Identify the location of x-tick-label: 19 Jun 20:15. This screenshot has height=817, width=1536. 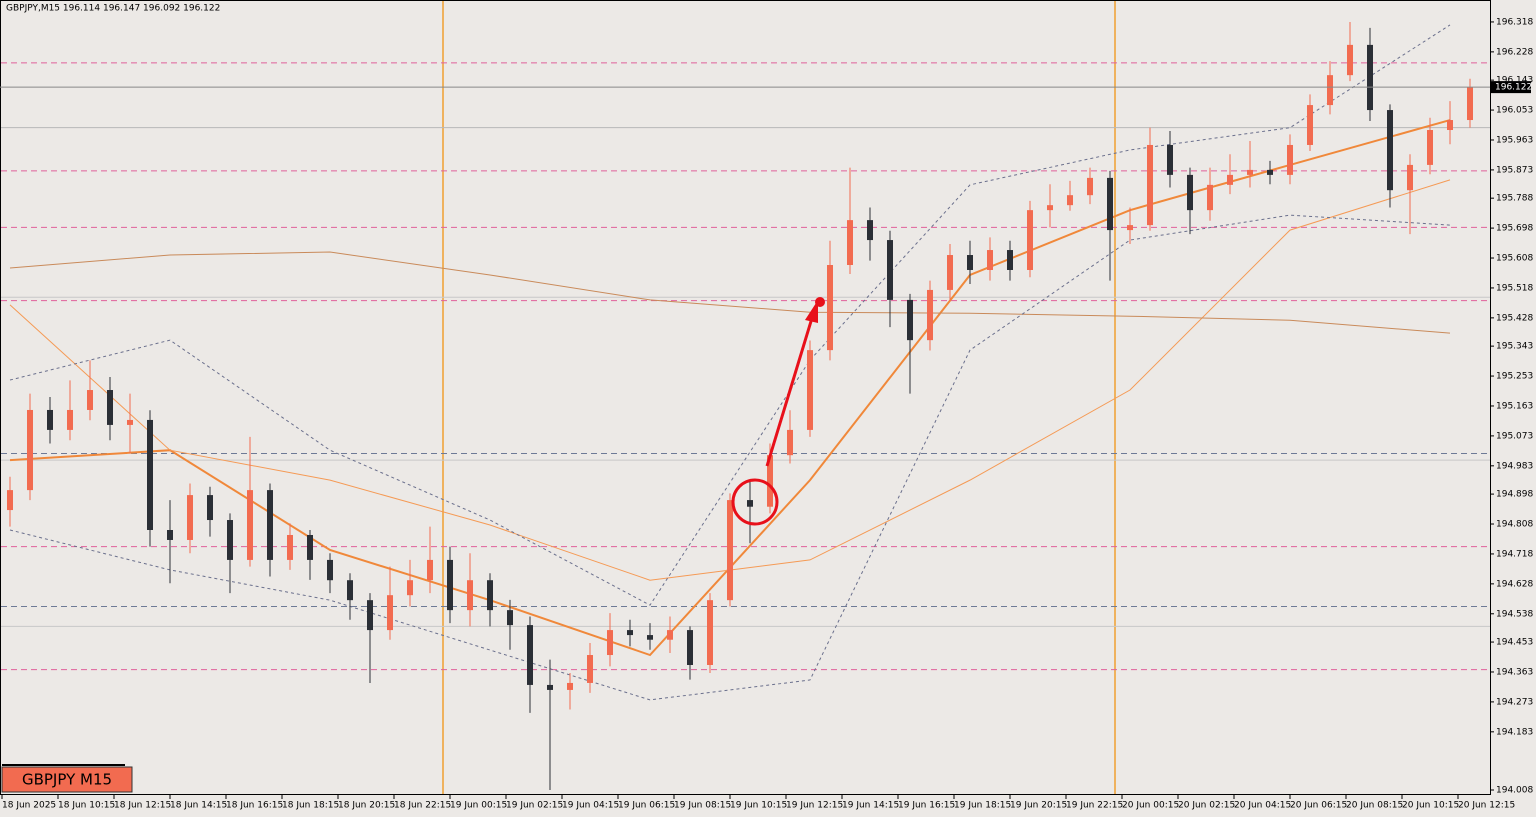
(1038, 806).